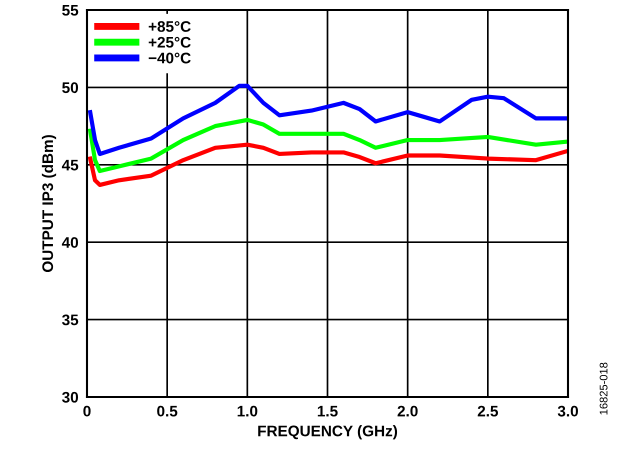  I want to click on x-tick-label: 2.0, so click(408, 411).